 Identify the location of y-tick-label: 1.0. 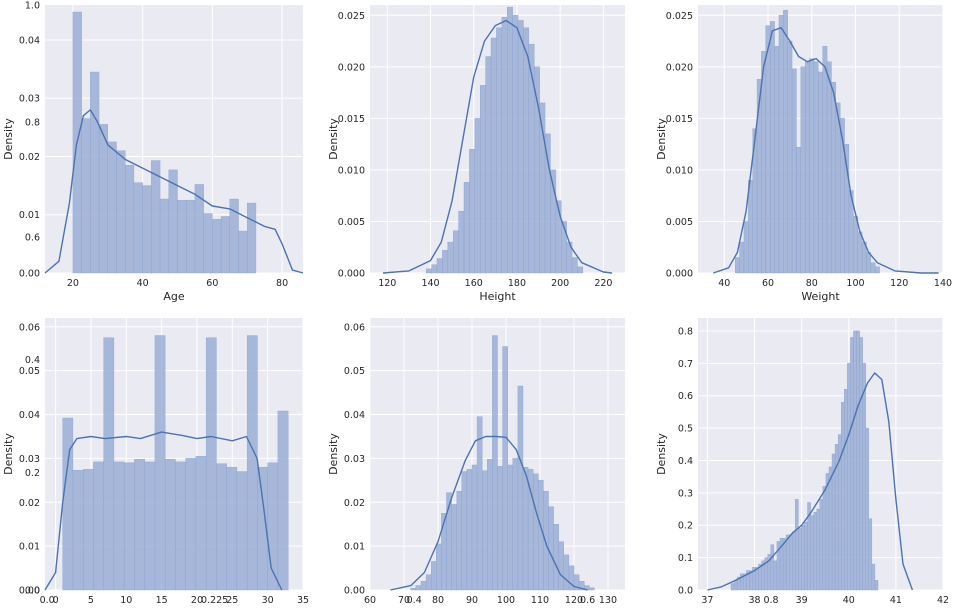
(32, 6).